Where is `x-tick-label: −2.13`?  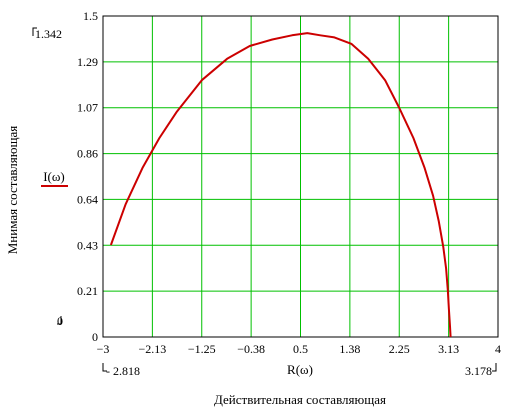 x-tick-label: −2.13 is located at coordinates (152, 349).